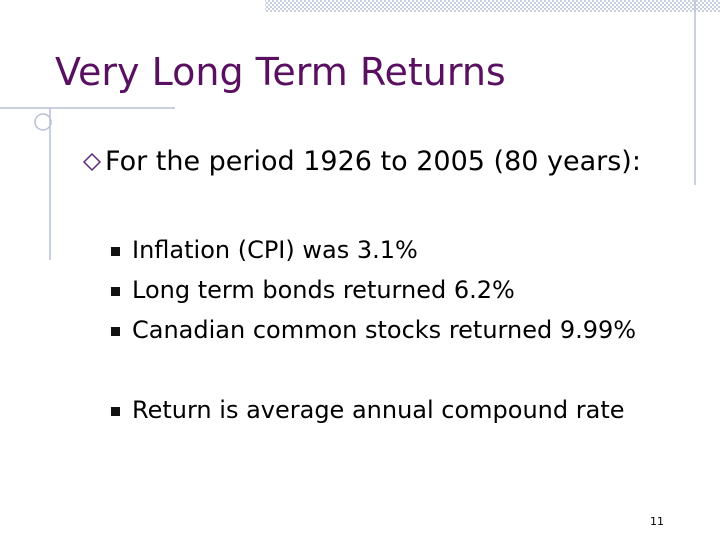 The width and height of the screenshot is (720, 540). I want to click on checker-band, so click(492, 6).